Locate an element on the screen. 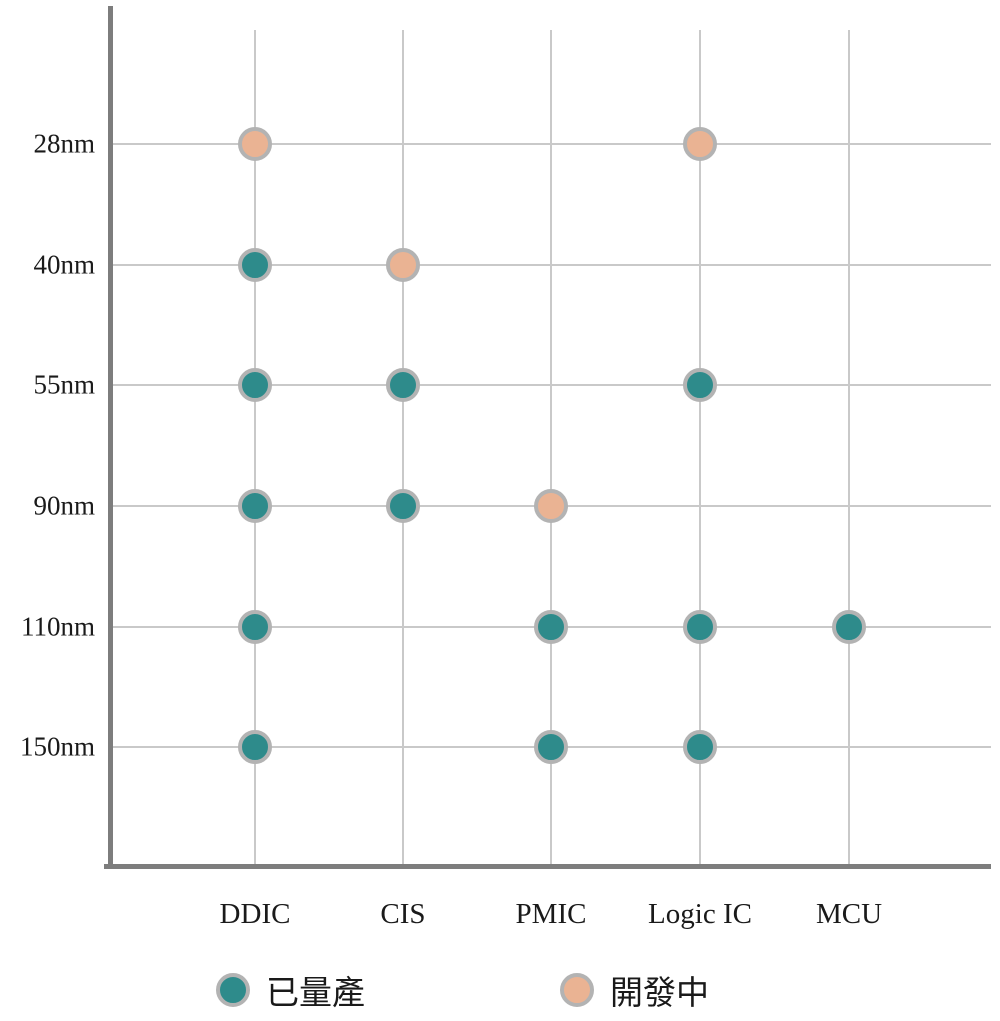  data-point-ddic-55nm-production is located at coordinates (255, 385).